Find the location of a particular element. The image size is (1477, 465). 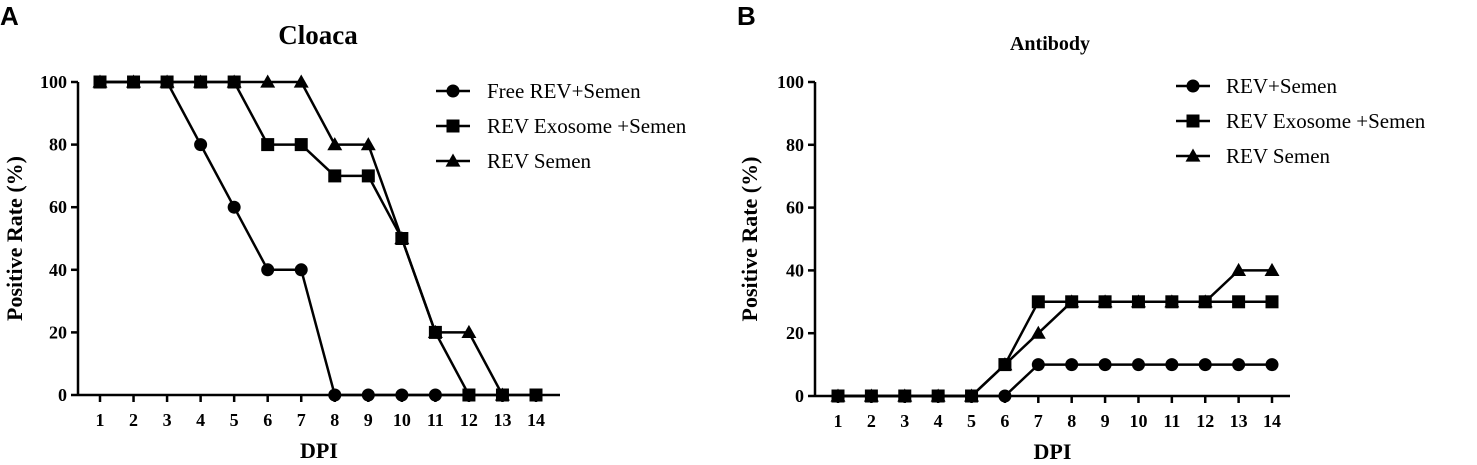

legend-entry: REV Exosome +Semen is located at coordinates (561, 126).